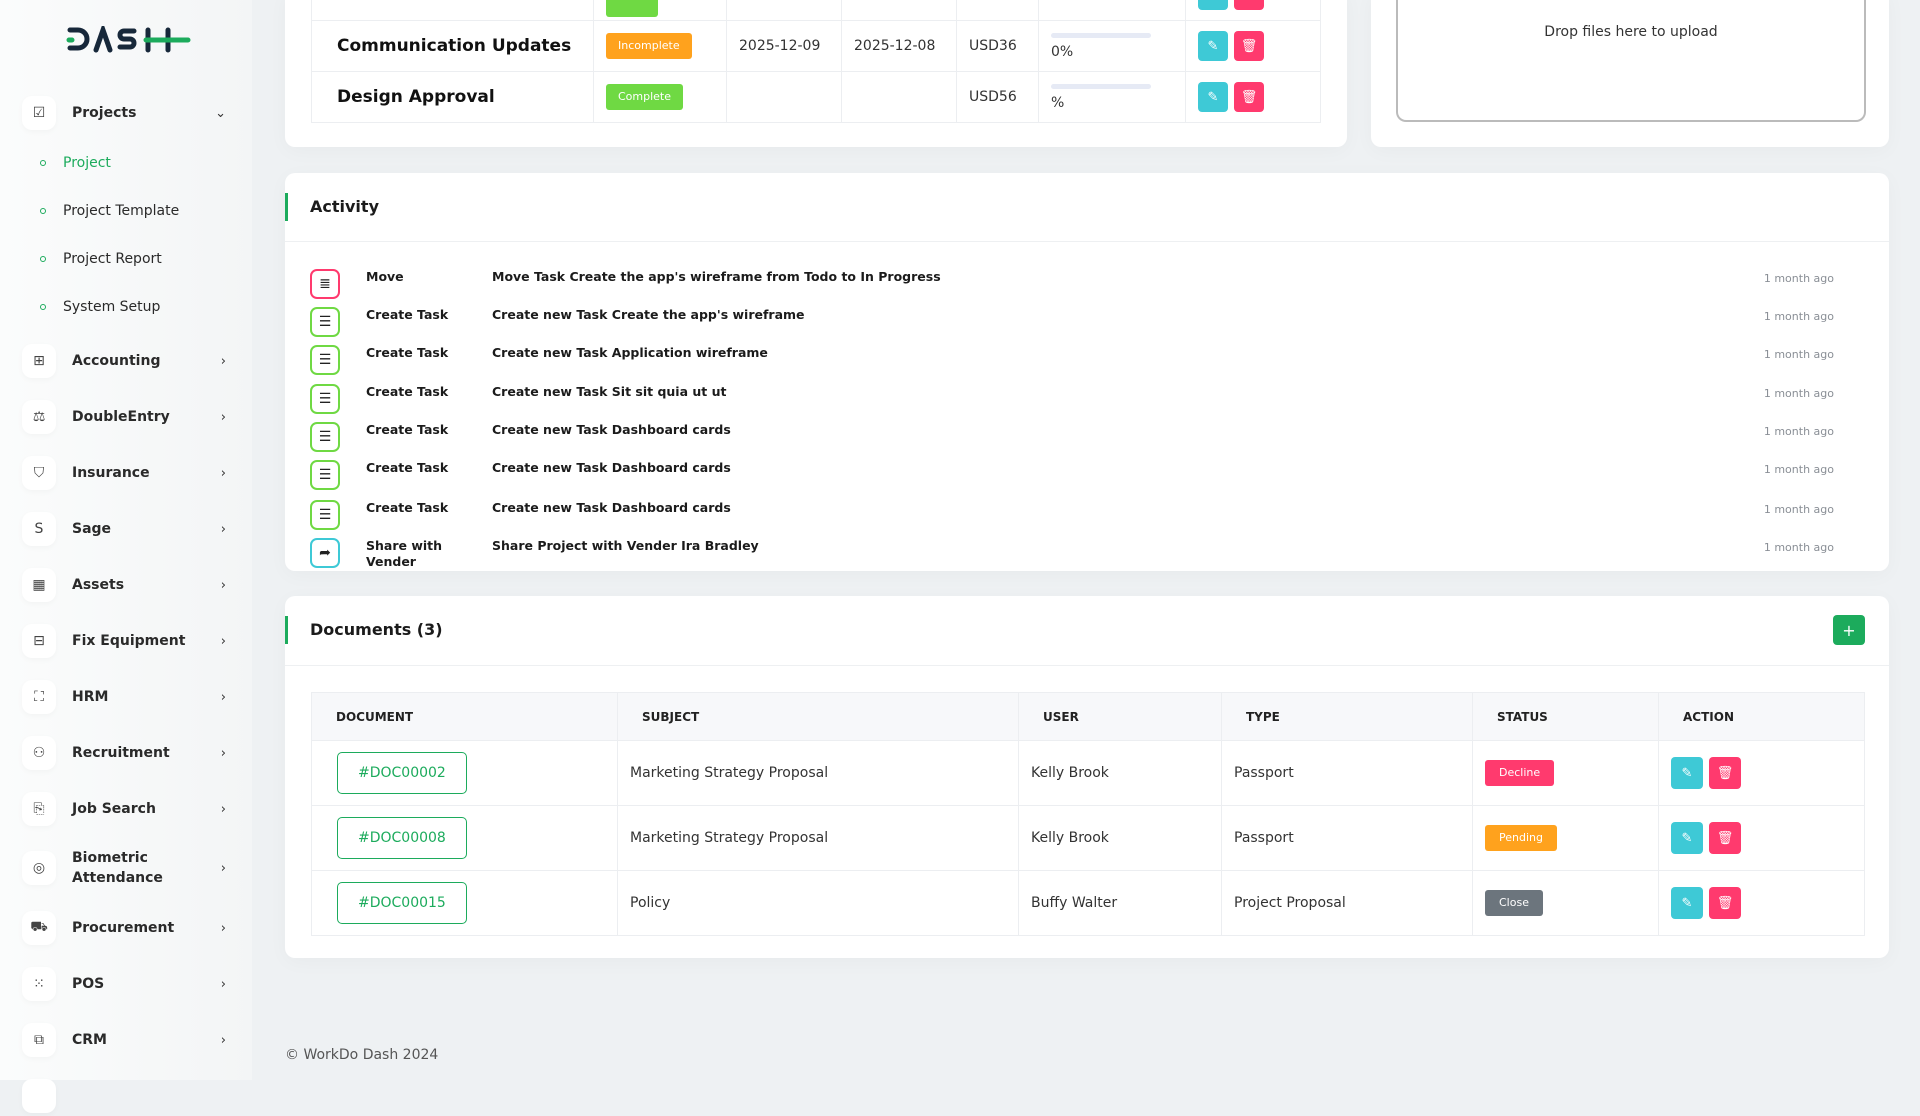 The image size is (1920, 1116). Describe the element at coordinates (127, 928) in the screenshot. I see `sidebar-item-procurement: ⛟ Procurement ›` at that location.